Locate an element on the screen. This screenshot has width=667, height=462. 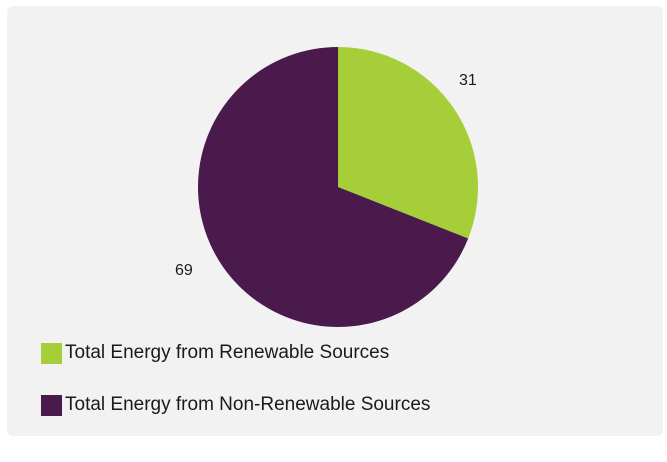
legend-label-renewable: Total Energy from Renewable Sources is located at coordinates (227, 352).